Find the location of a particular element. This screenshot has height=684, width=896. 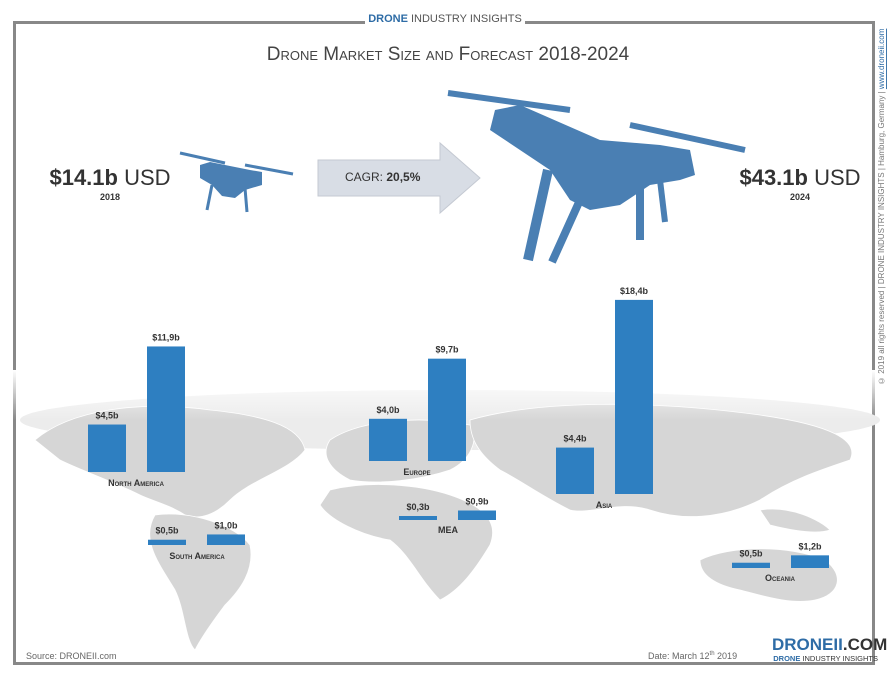

region-label: South America is located at coordinates (197, 556).